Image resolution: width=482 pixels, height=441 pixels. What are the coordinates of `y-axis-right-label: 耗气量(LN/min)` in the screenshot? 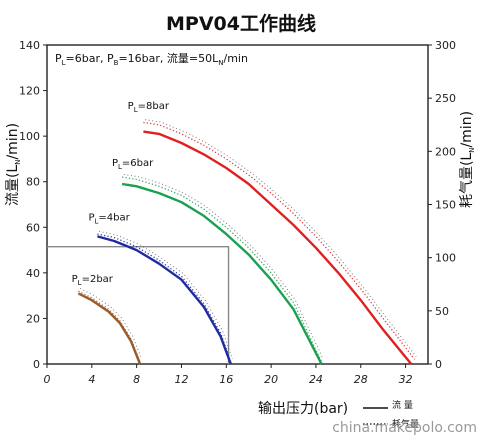 It's located at (467, 159).